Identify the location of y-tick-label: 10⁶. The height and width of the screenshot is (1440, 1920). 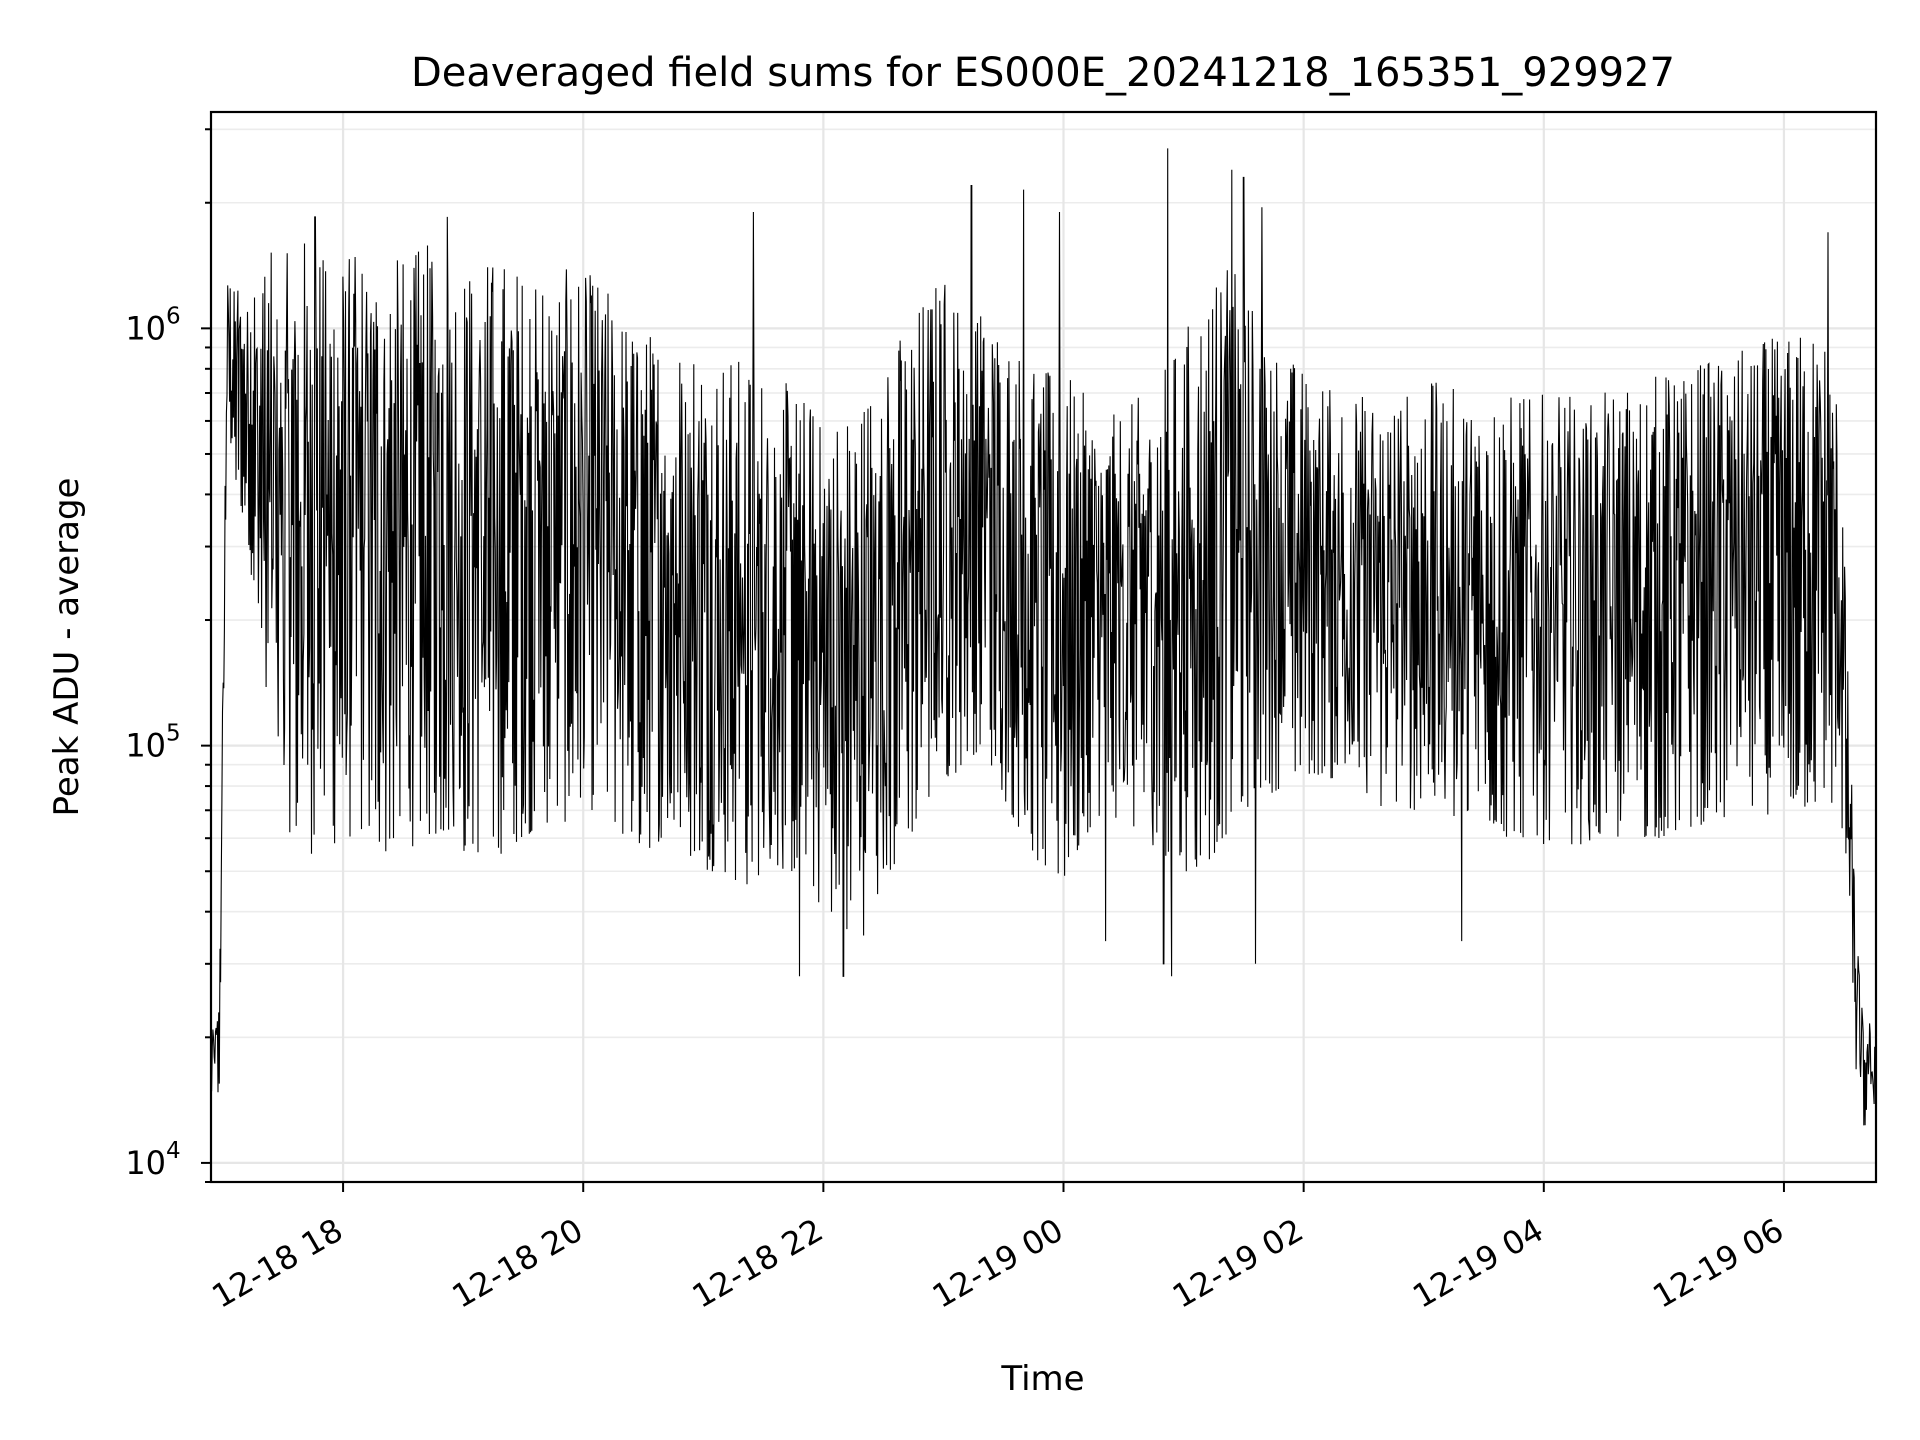
(152, 325).